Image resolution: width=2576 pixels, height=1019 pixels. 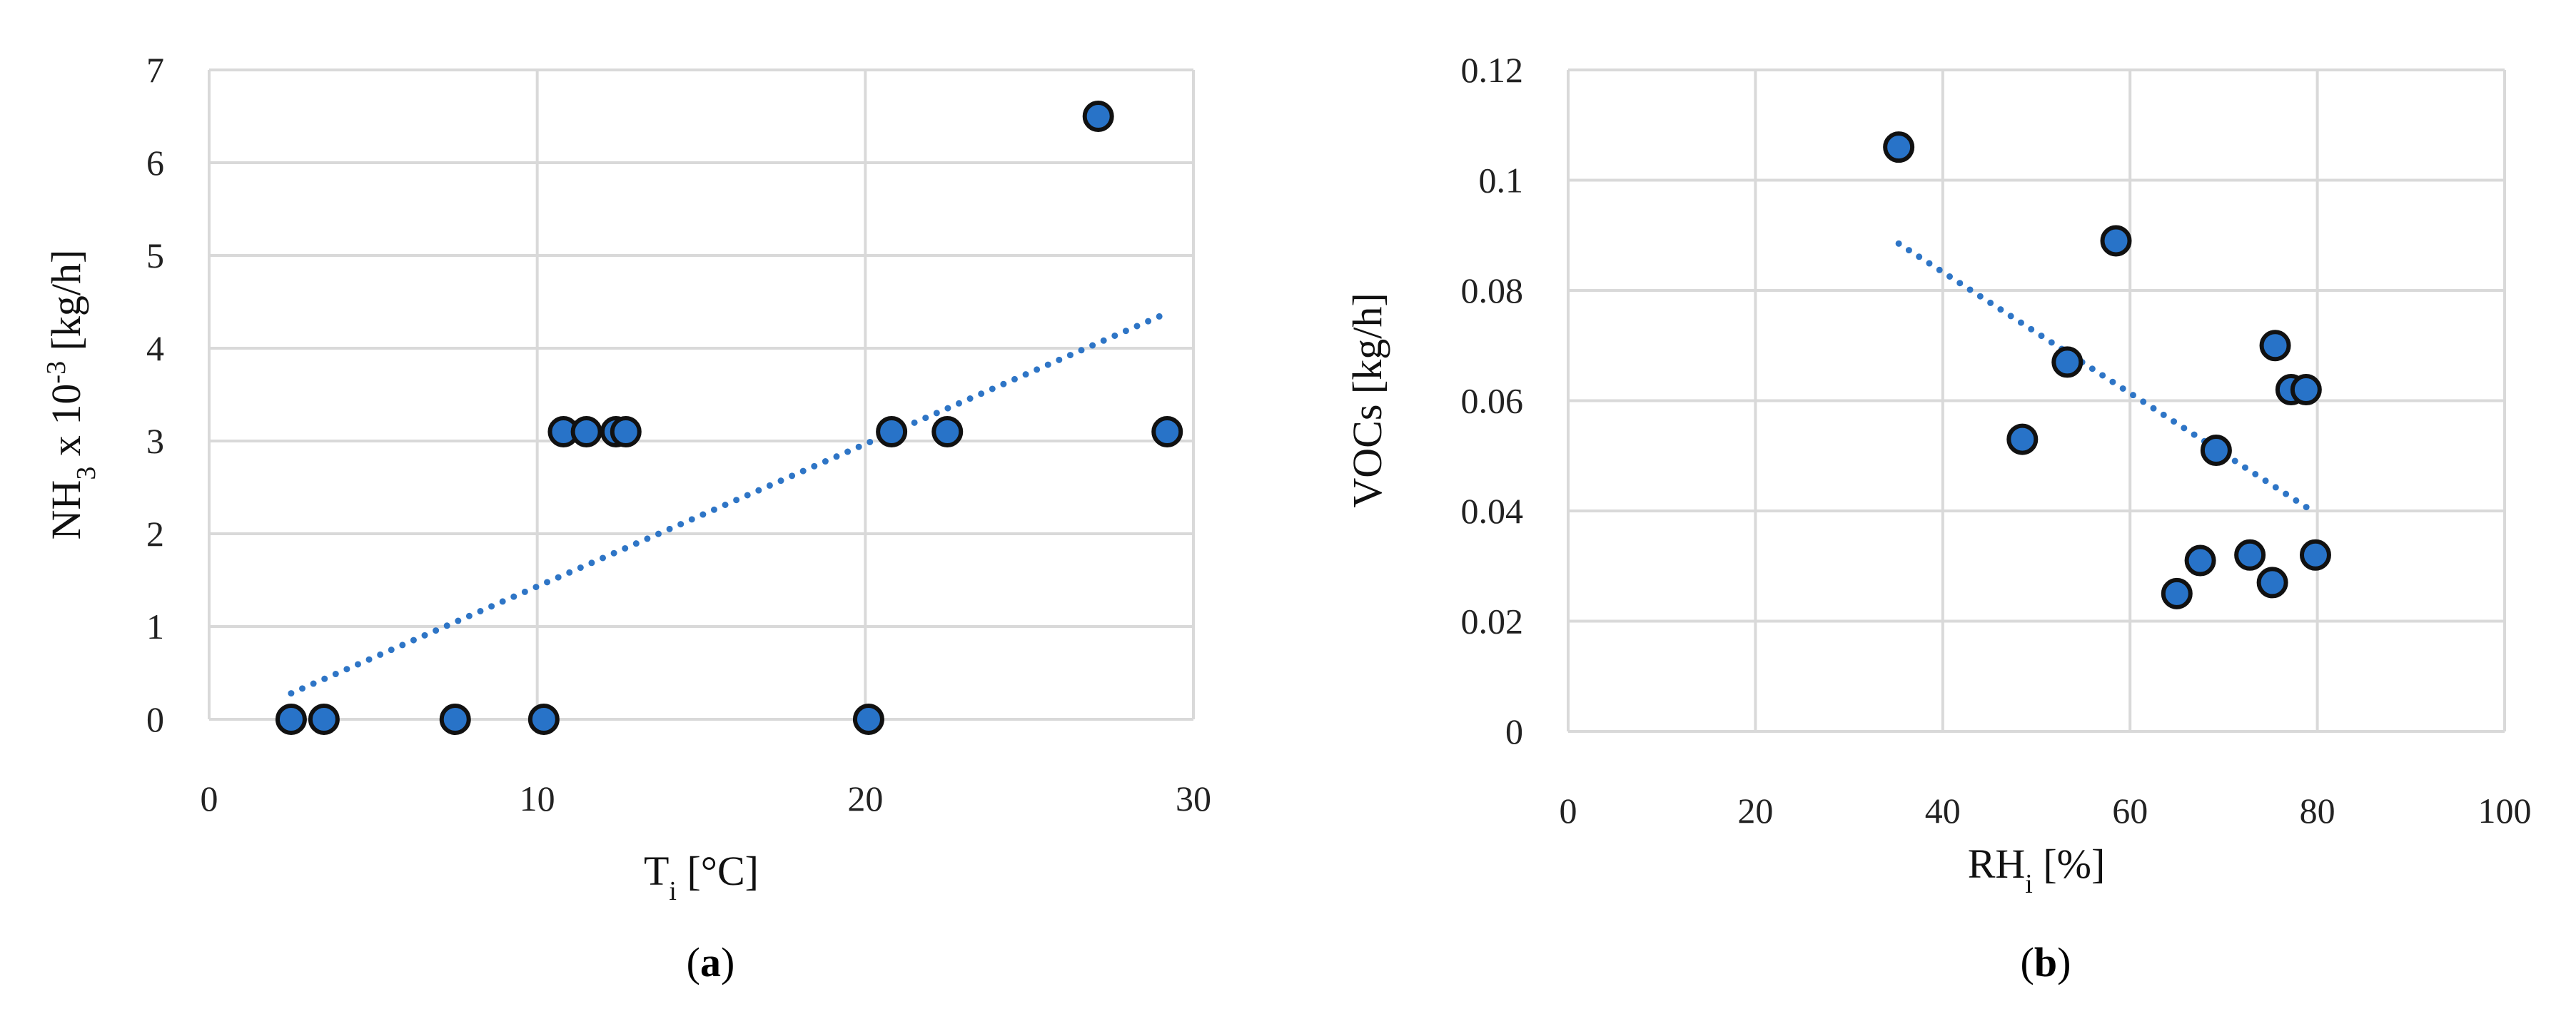 I want to click on y-tick-label: 2, so click(x=155, y=534).